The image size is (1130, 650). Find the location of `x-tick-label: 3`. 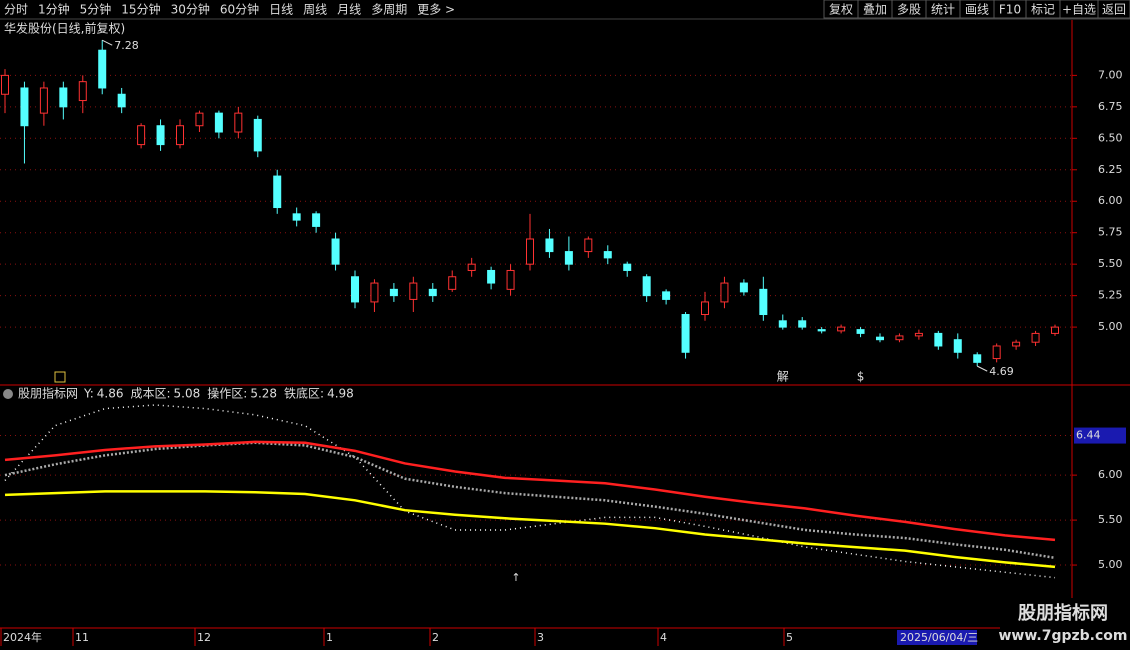

x-tick-label: 3 is located at coordinates (540, 637).